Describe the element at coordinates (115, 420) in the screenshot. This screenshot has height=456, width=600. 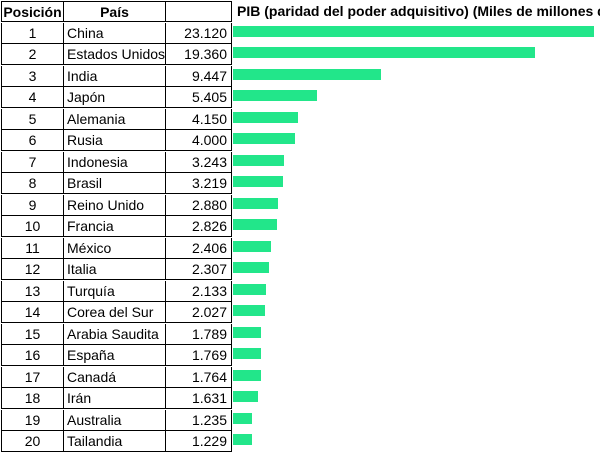
I see `country-cell: Australia` at that location.